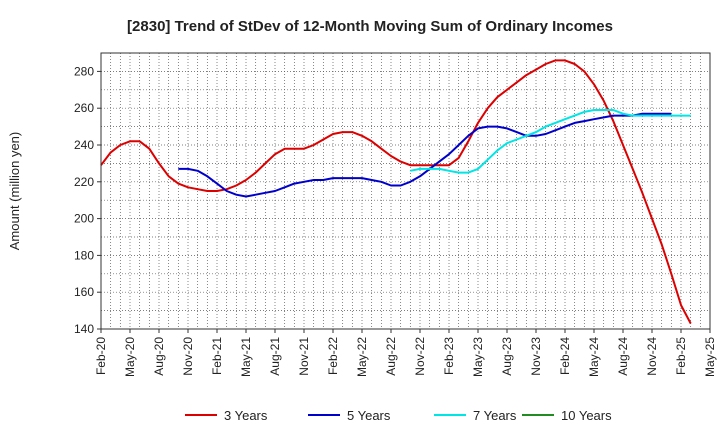  I want to click on x-tick-label: May-24, so click(594, 357).